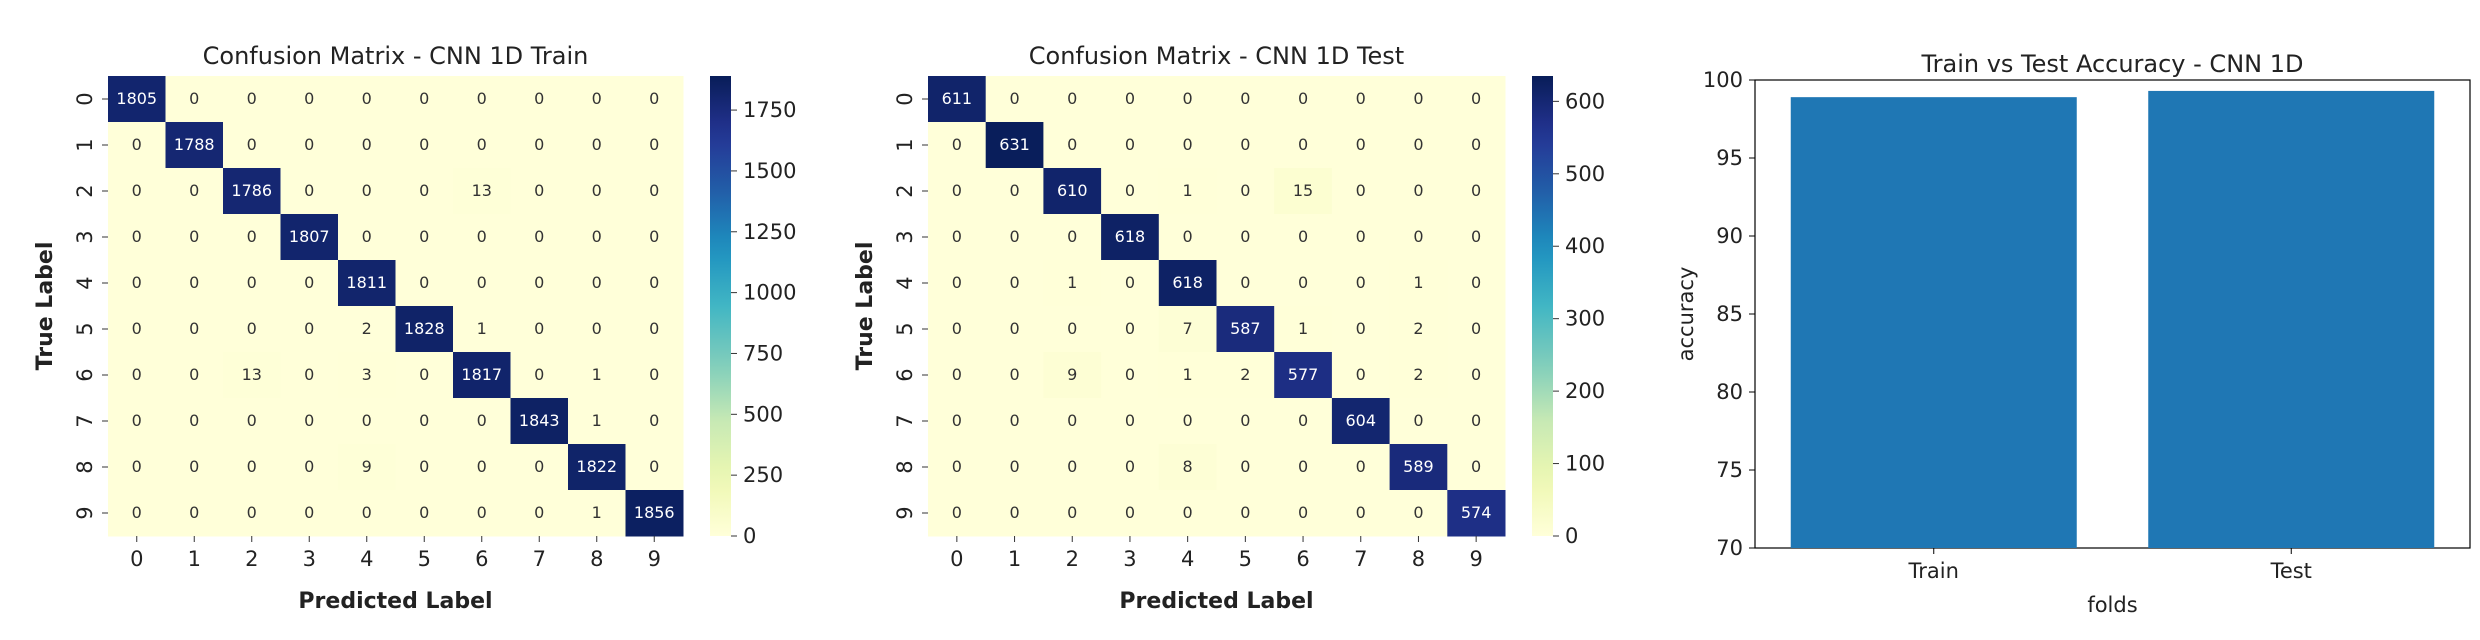  Describe the element at coordinates (1418, 559) in the screenshot. I see `x-tick-label: 8` at that location.